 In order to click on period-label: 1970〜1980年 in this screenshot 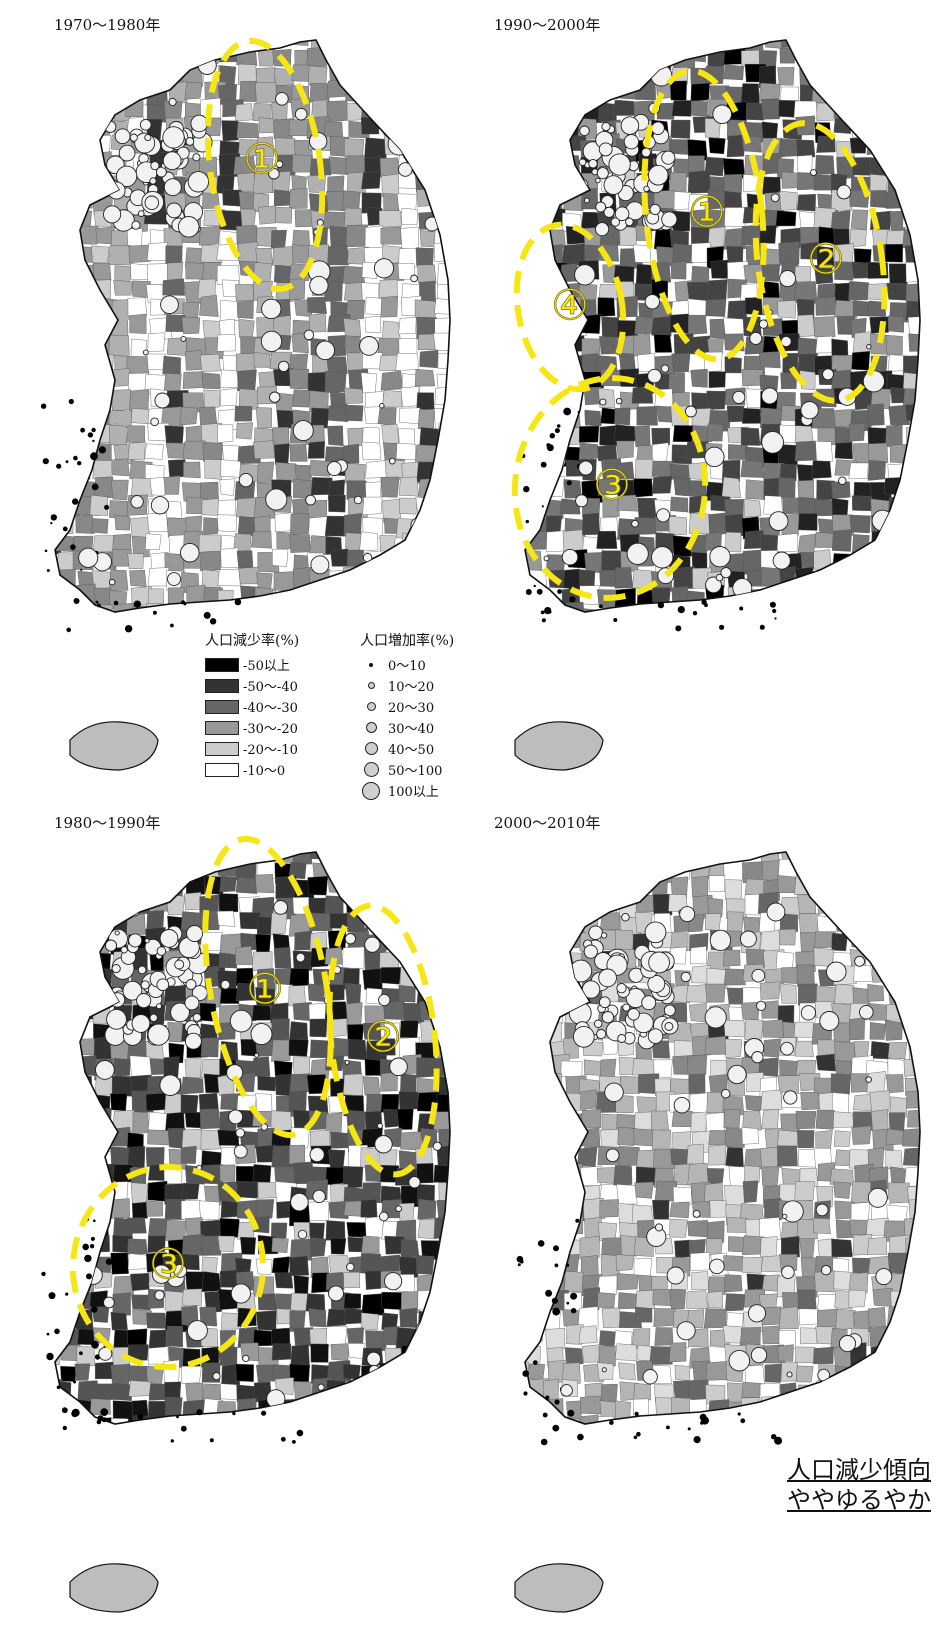, I will do `click(107, 25)`.